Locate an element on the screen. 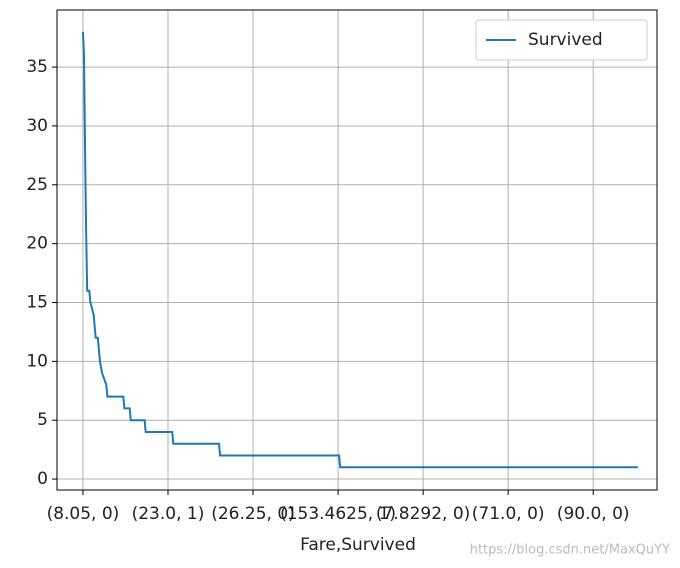  y-tick-label: 10 is located at coordinates (37, 361).